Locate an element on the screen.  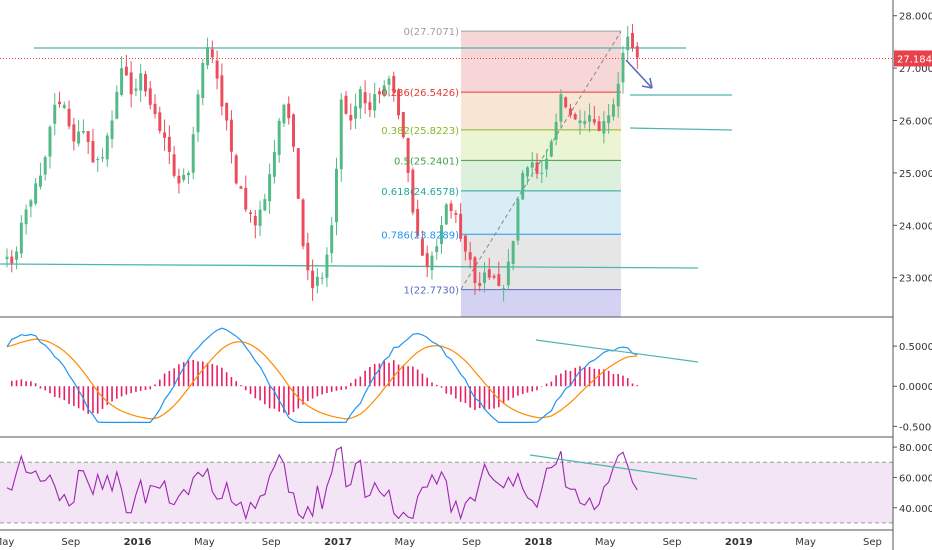
price-tick-label: 28.0000 is located at coordinates (915, 17).